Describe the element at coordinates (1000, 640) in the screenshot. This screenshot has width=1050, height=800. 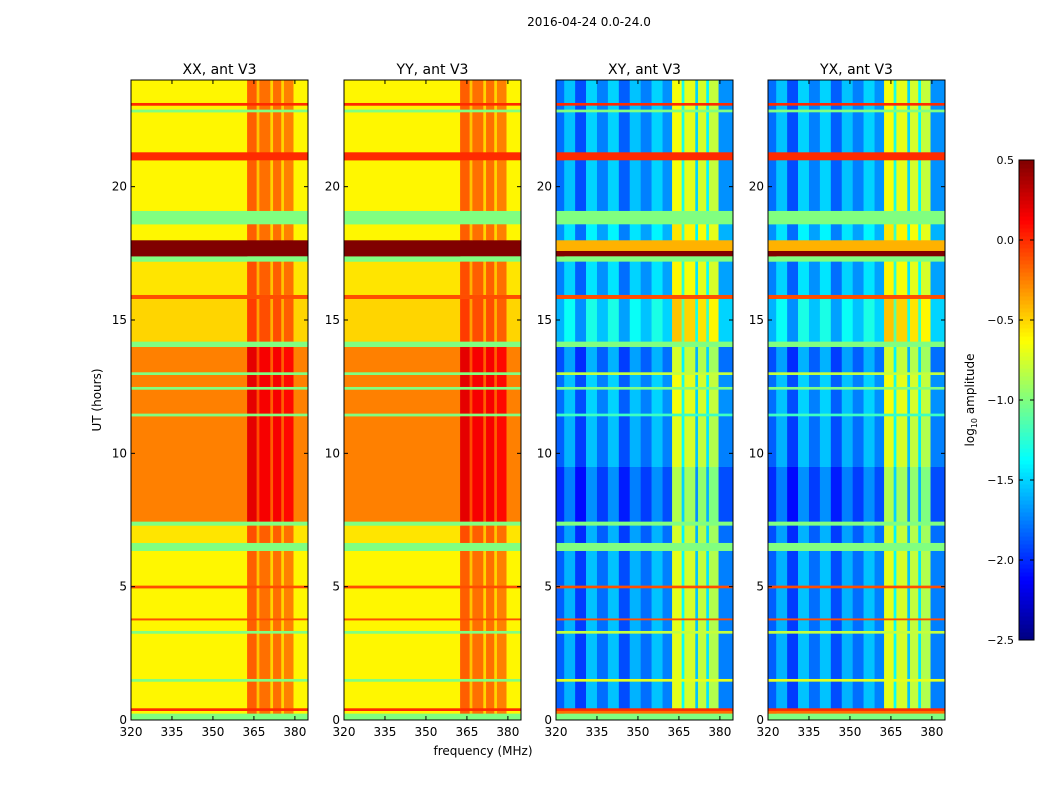
I see `colorbar-tick-label: −2.5` at that location.